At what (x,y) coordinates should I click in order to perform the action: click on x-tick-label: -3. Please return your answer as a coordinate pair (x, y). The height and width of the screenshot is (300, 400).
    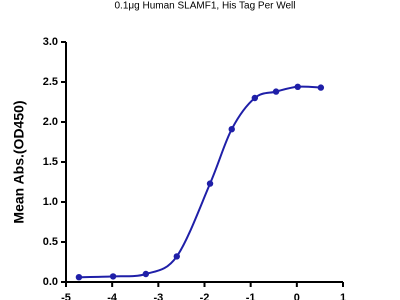
    Looking at the image, I should click on (158, 296).